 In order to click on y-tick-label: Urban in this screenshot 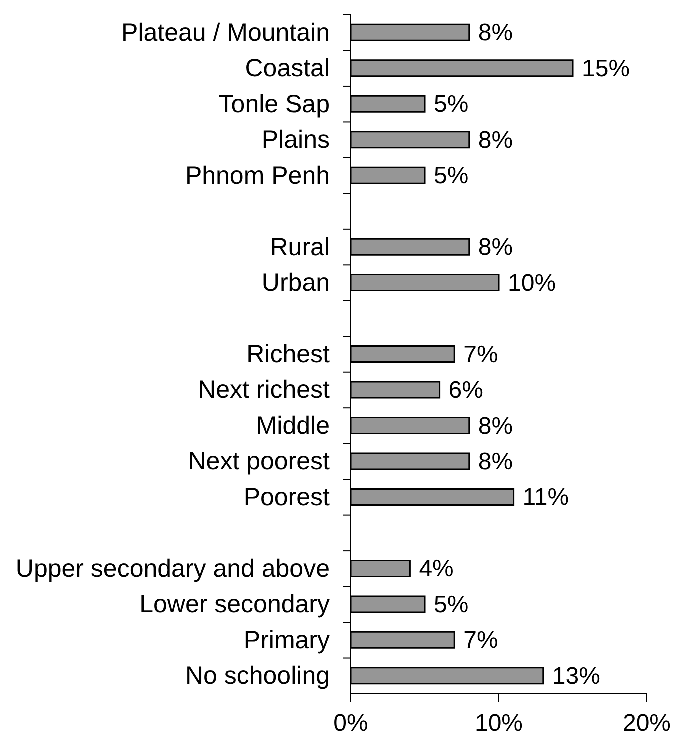, I will do `click(296, 283)`.